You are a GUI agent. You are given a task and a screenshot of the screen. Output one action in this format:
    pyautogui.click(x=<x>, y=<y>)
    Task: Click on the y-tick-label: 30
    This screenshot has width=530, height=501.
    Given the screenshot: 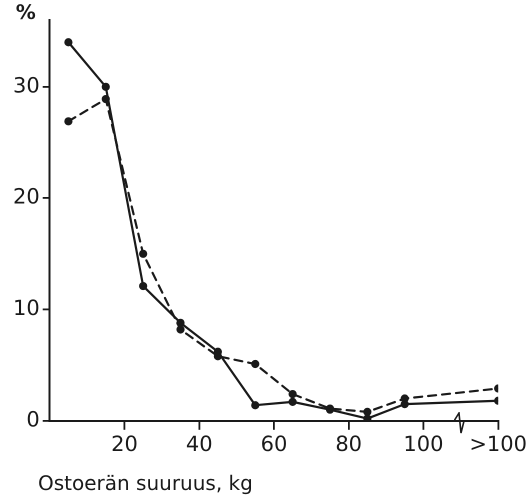 What is the action you would take?
    pyautogui.click(x=26, y=85)
    